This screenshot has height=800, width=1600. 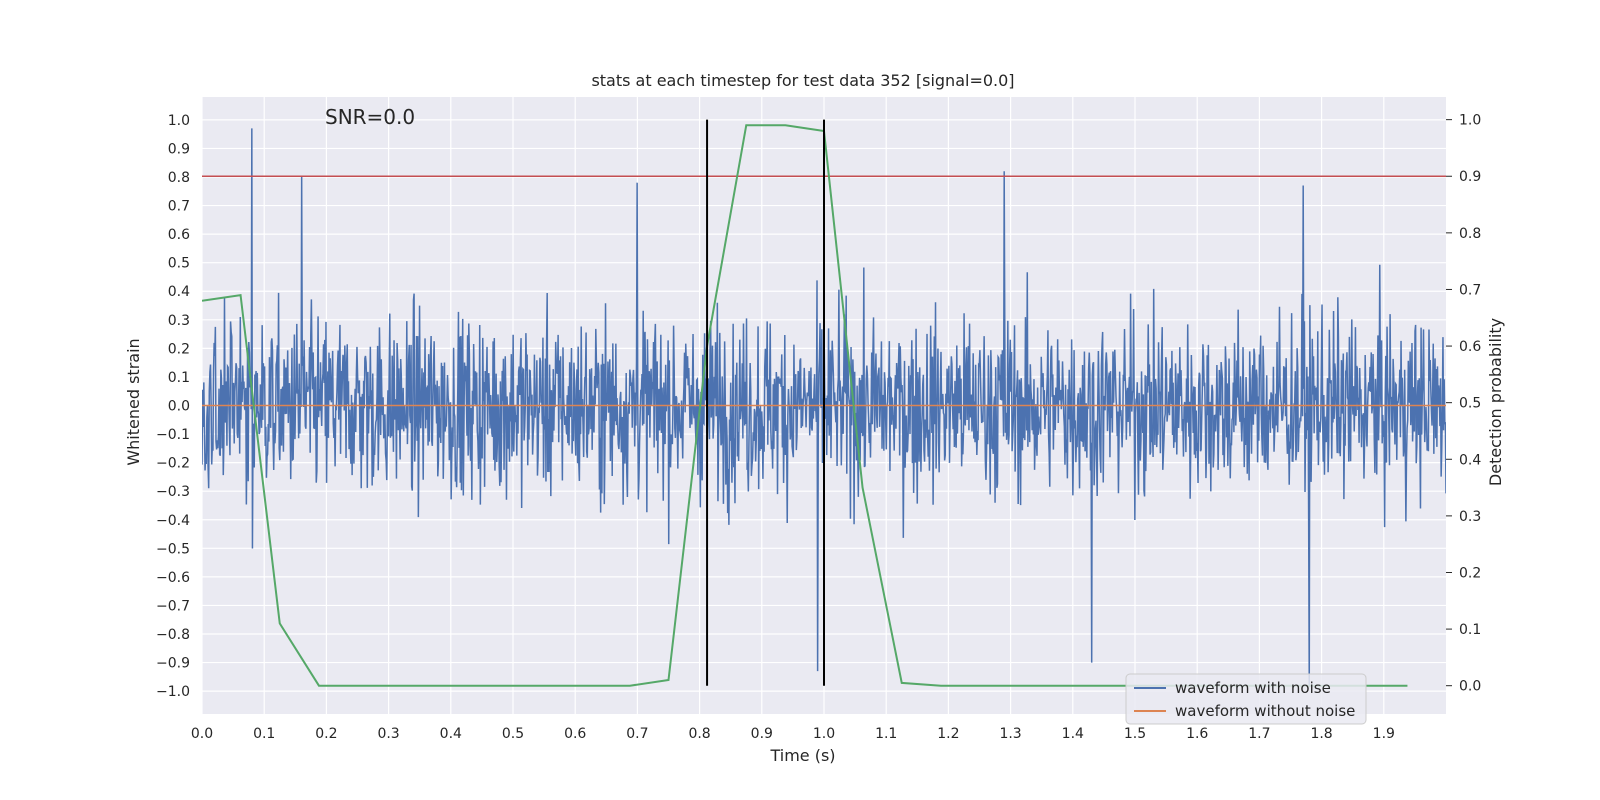 I want to click on y-tick-label-left: 0.1, so click(x=179, y=378).